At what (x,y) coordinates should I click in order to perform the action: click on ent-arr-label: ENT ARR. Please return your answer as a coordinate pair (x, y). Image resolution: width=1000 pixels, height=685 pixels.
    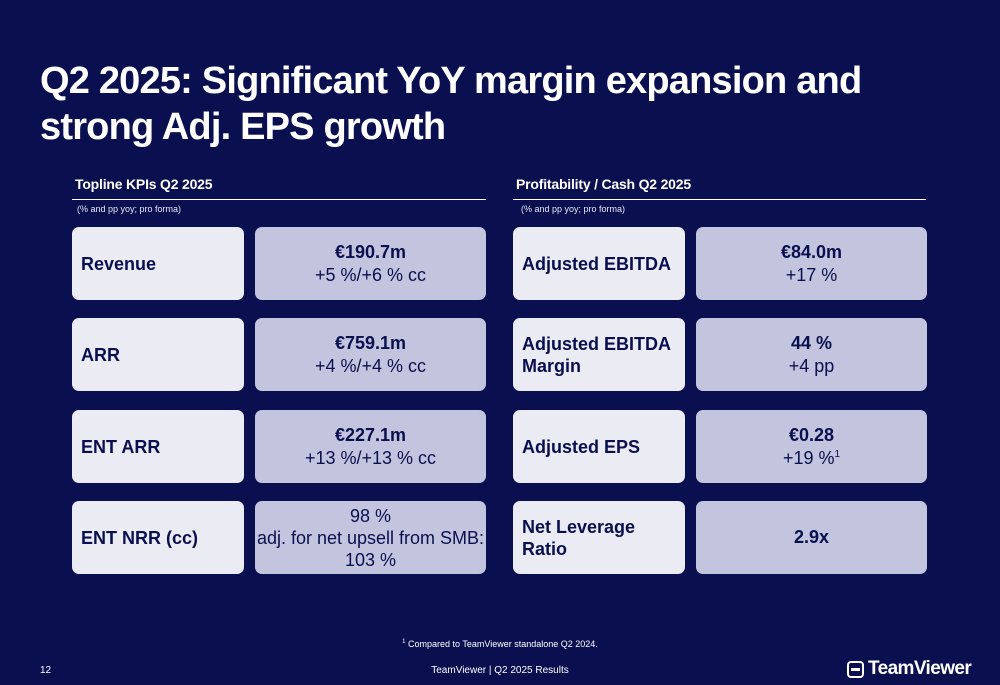
    Looking at the image, I should click on (158, 446).